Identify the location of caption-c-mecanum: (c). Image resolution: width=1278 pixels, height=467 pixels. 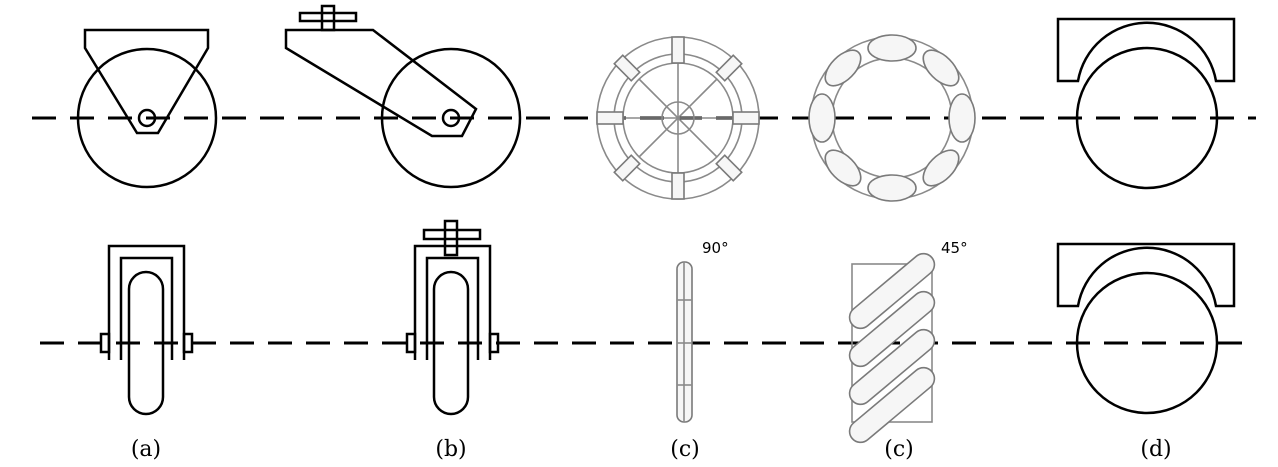
(899, 449).